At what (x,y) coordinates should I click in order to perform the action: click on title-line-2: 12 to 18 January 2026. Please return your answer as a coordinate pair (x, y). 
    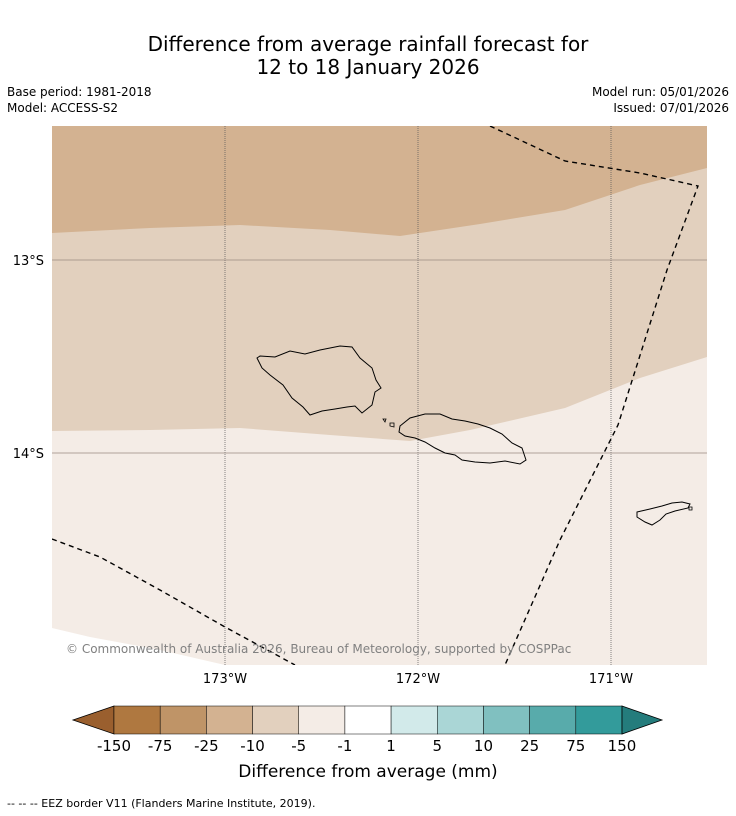
    Looking at the image, I should click on (368, 67).